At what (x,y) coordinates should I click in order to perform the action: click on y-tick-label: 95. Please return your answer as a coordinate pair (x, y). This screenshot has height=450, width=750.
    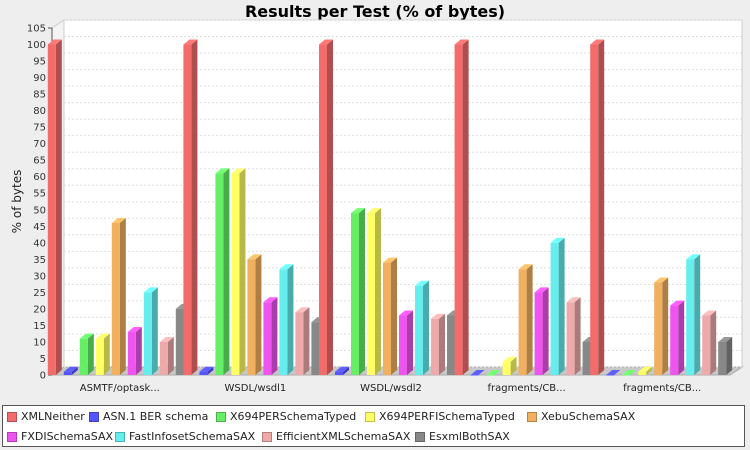
    Looking at the image, I should click on (39, 62).